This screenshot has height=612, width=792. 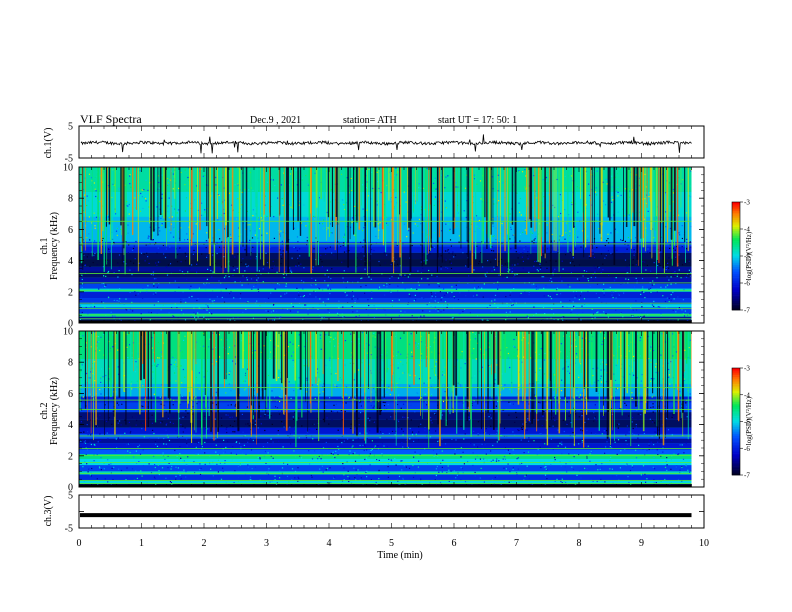 I want to click on ch2-spectrogram-ytick-label: 8, so click(x=70, y=363).